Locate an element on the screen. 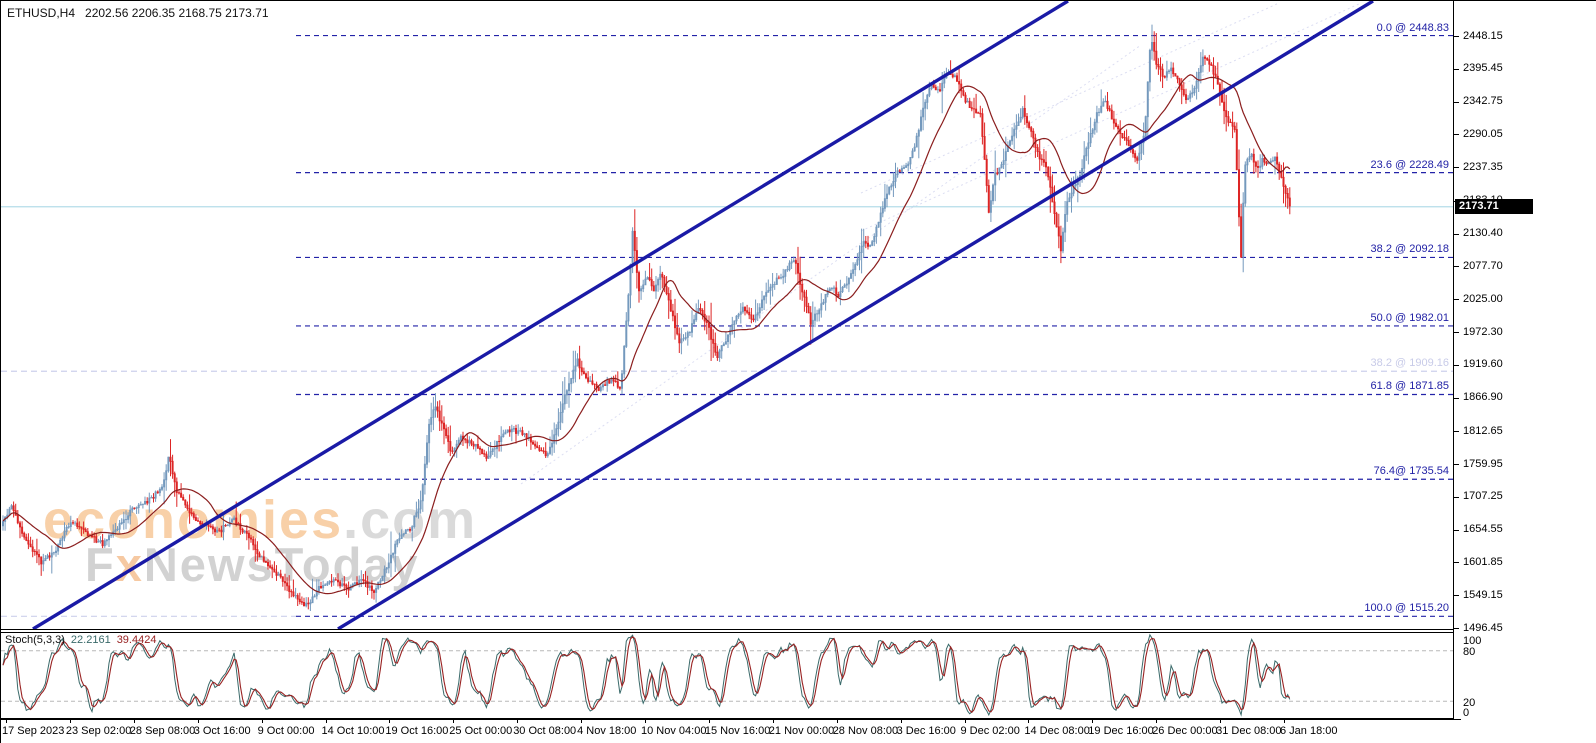  fib-label: 38.2 @ 2092.18 is located at coordinates (1409, 249).